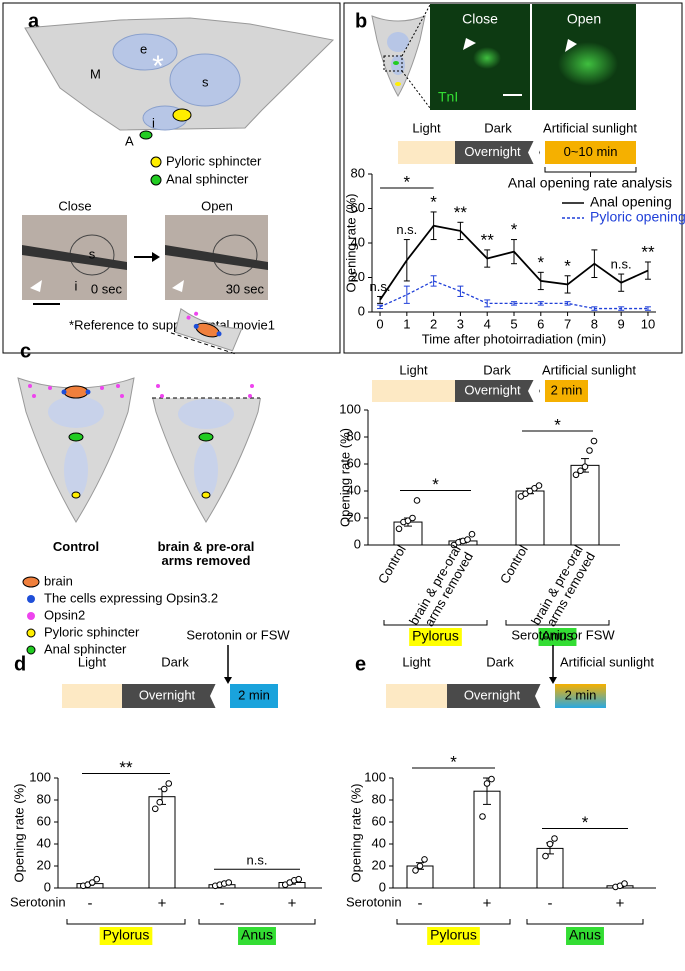  I want to click on legend-label: Pyloric opening, so click(637, 217).